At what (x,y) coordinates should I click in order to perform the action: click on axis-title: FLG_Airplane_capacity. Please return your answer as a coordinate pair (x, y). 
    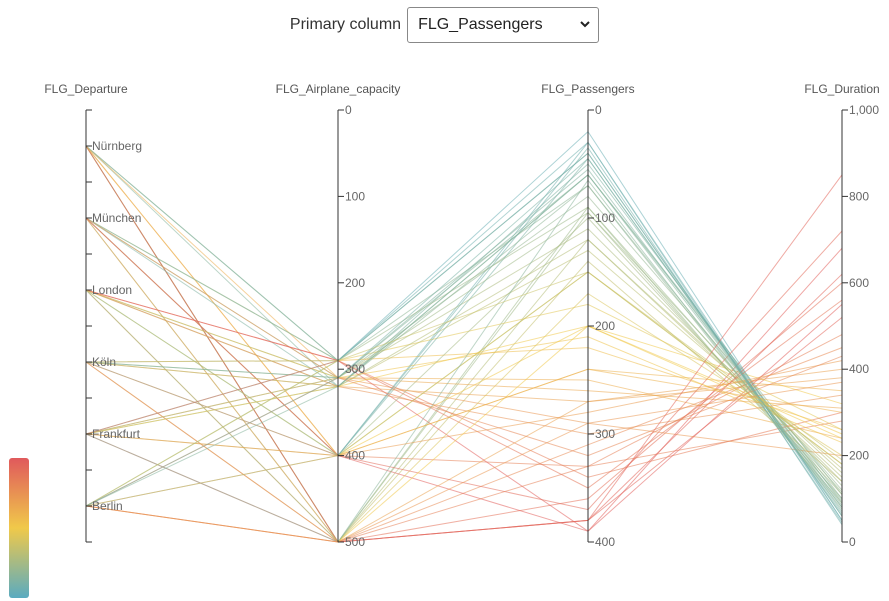
    Looking at the image, I should click on (338, 89).